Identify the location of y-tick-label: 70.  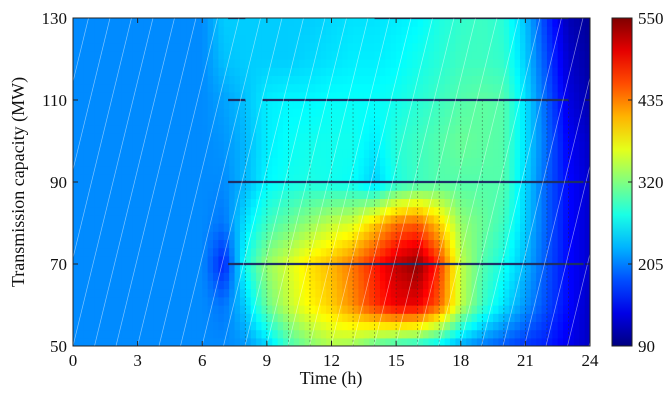
(58, 264).